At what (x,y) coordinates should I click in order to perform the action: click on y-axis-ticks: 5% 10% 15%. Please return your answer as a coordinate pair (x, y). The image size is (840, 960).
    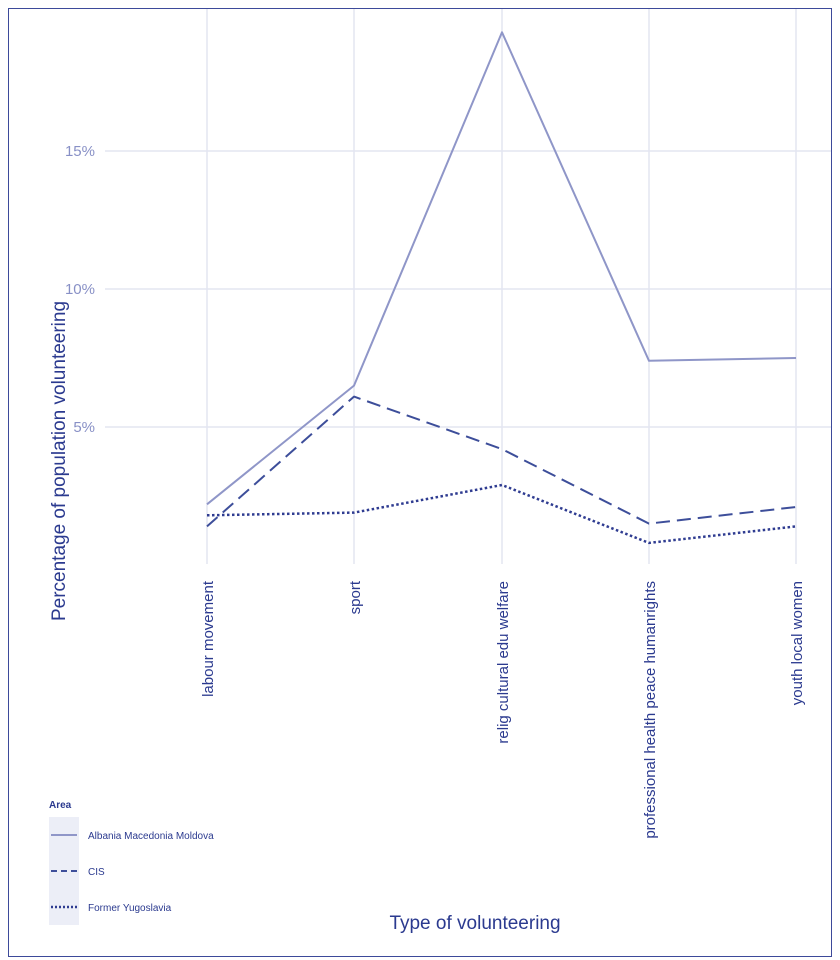
    Looking at the image, I should click on (80, 289).